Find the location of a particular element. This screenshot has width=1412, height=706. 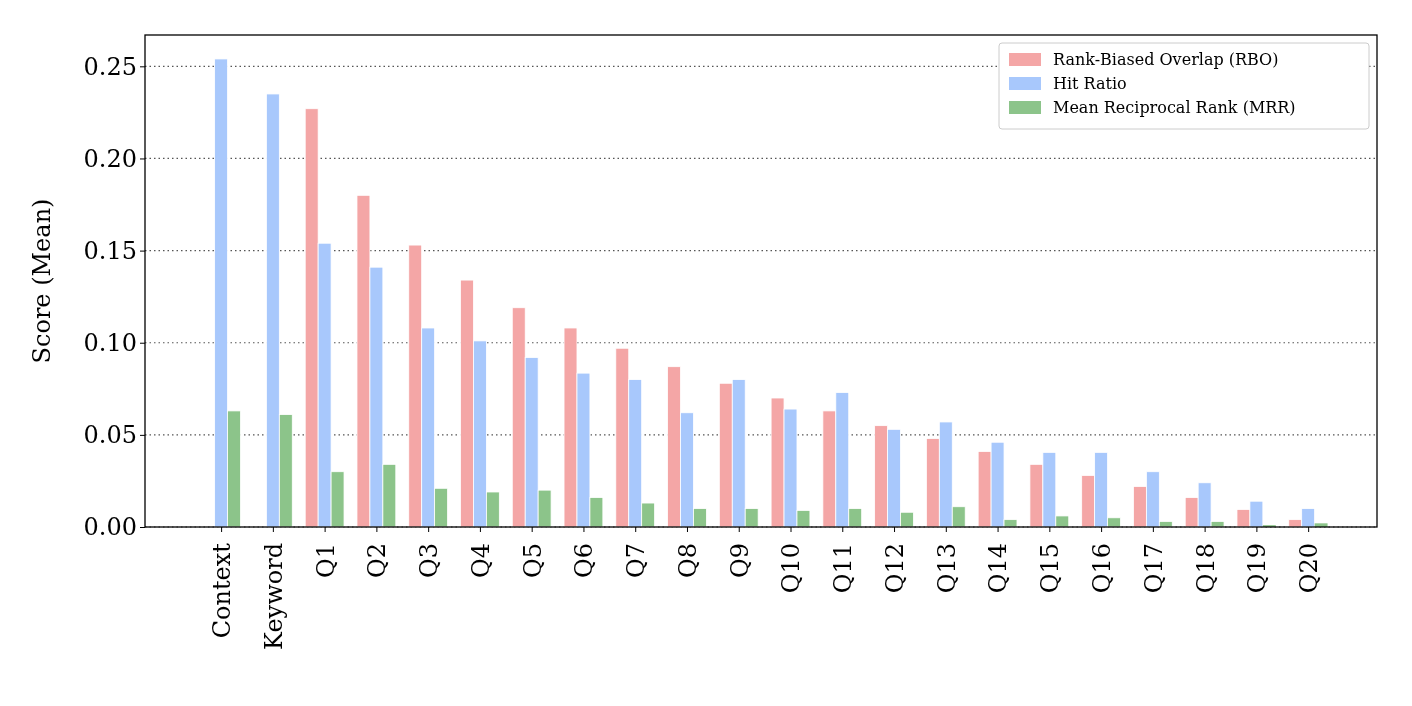

x-tick-label: Q5 is located at coordinates (532, 560).